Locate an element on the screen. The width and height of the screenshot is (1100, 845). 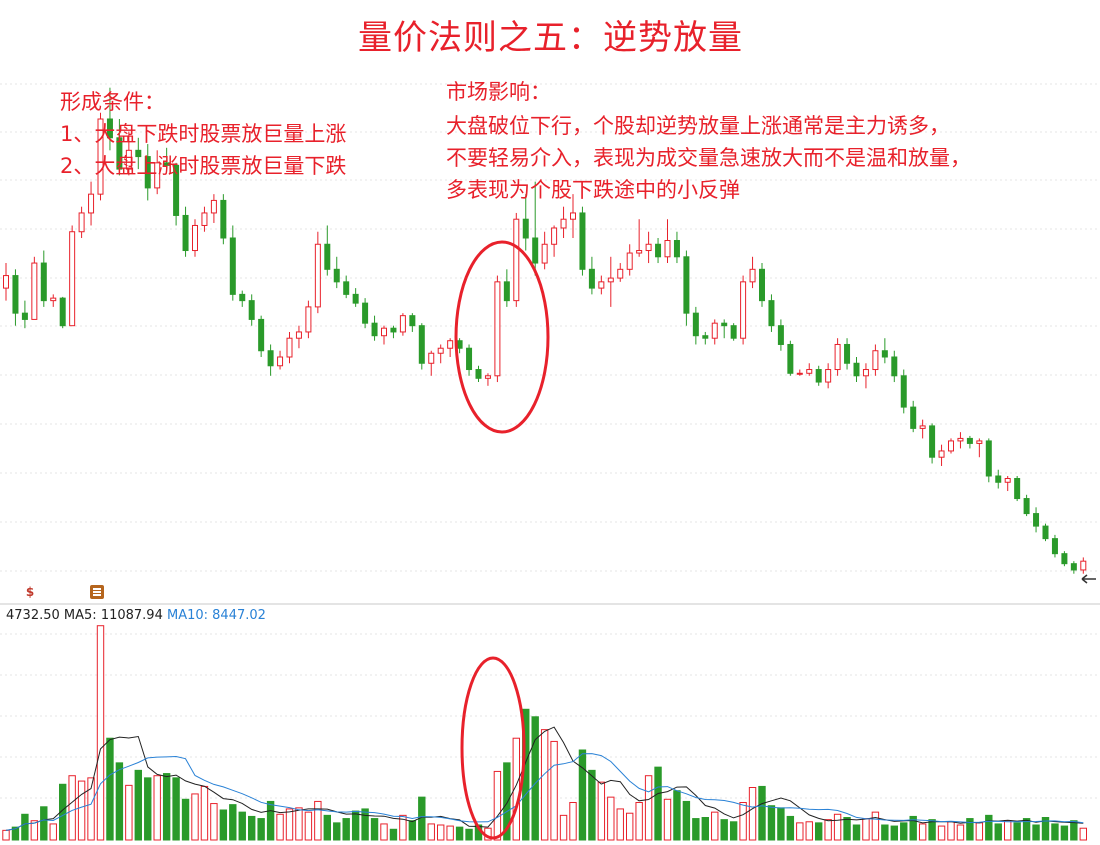
volume-ma-lines is located at coordinates (544, 778).